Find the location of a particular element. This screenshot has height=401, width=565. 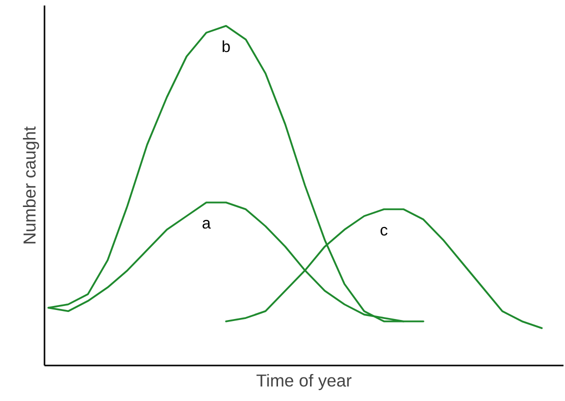

series-label: c is located at coordinates (384, 231).